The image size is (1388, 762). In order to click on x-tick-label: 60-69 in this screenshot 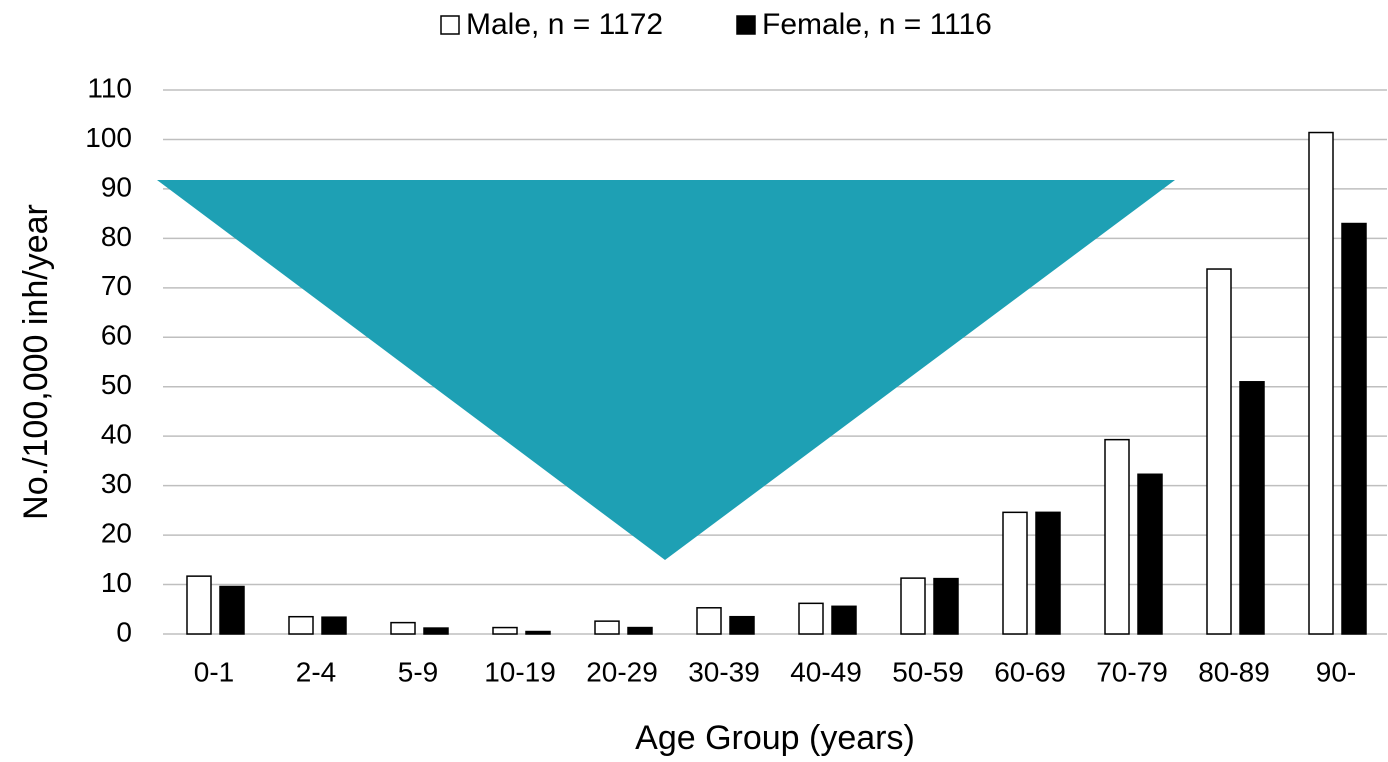, I will do `click(1030, 671)`.